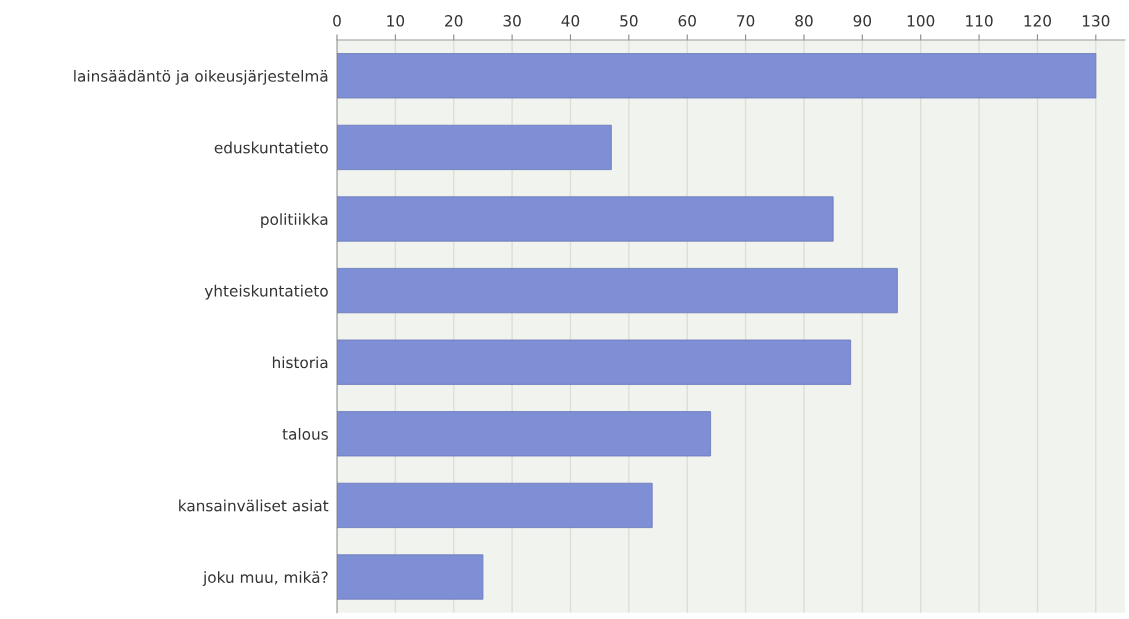 The height and width of the screenshot is (619, 1129). I want to click on y-tick-label: kansainväliset asiat, so click(254, 505).